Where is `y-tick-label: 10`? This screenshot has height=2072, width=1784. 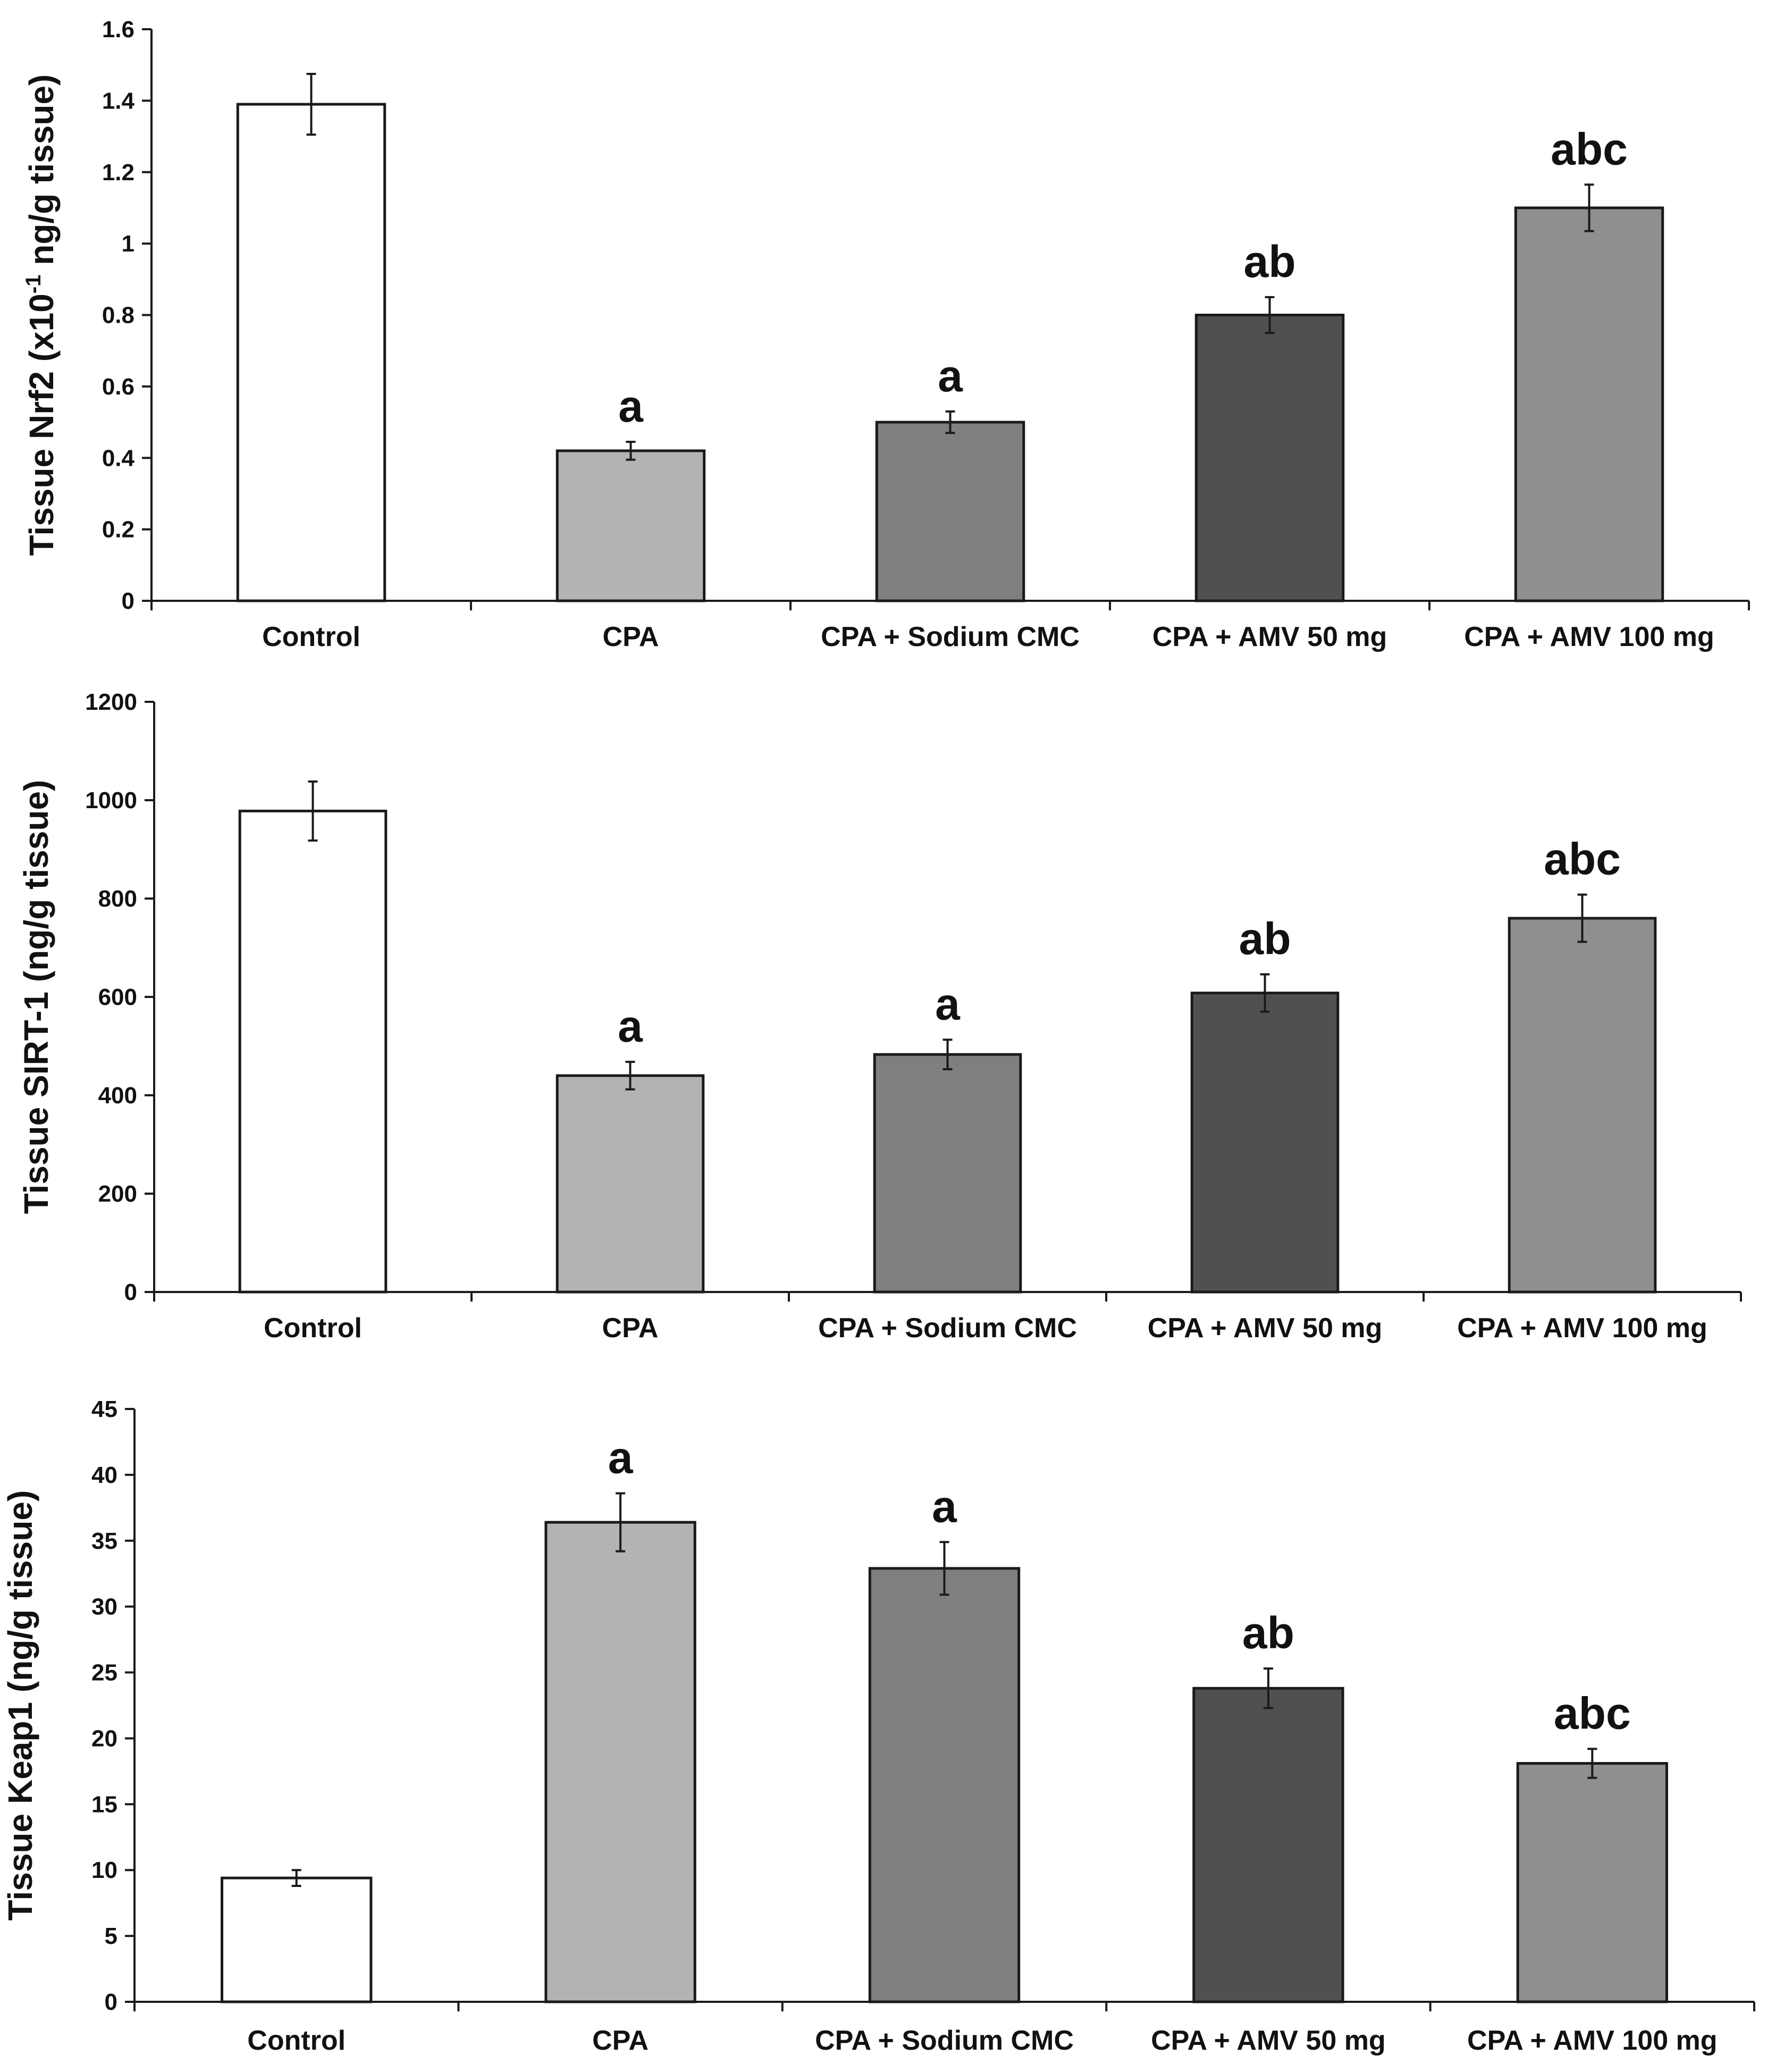 y-tick-label: 10 is located at coordinates (104, 1870).